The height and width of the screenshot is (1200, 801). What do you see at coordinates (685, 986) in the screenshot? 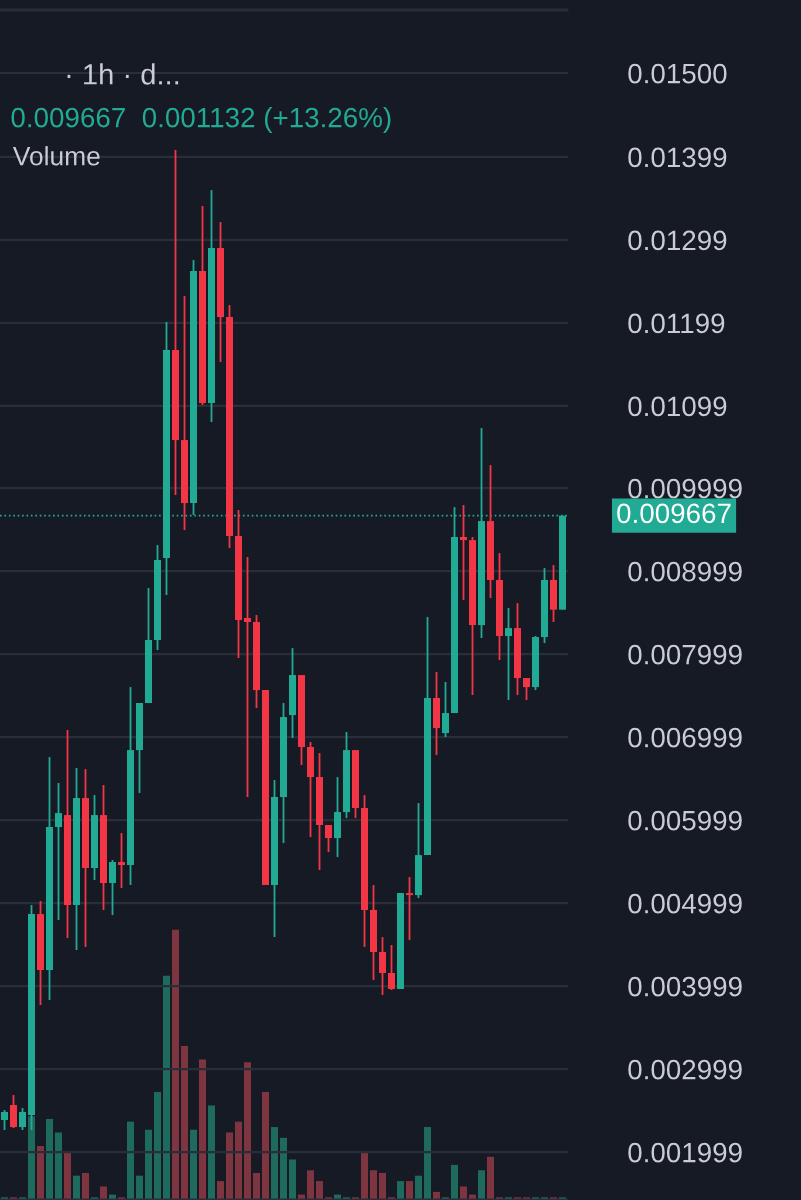
I see `y-tick-label: 0.003999` at bounding box center [685, 986].